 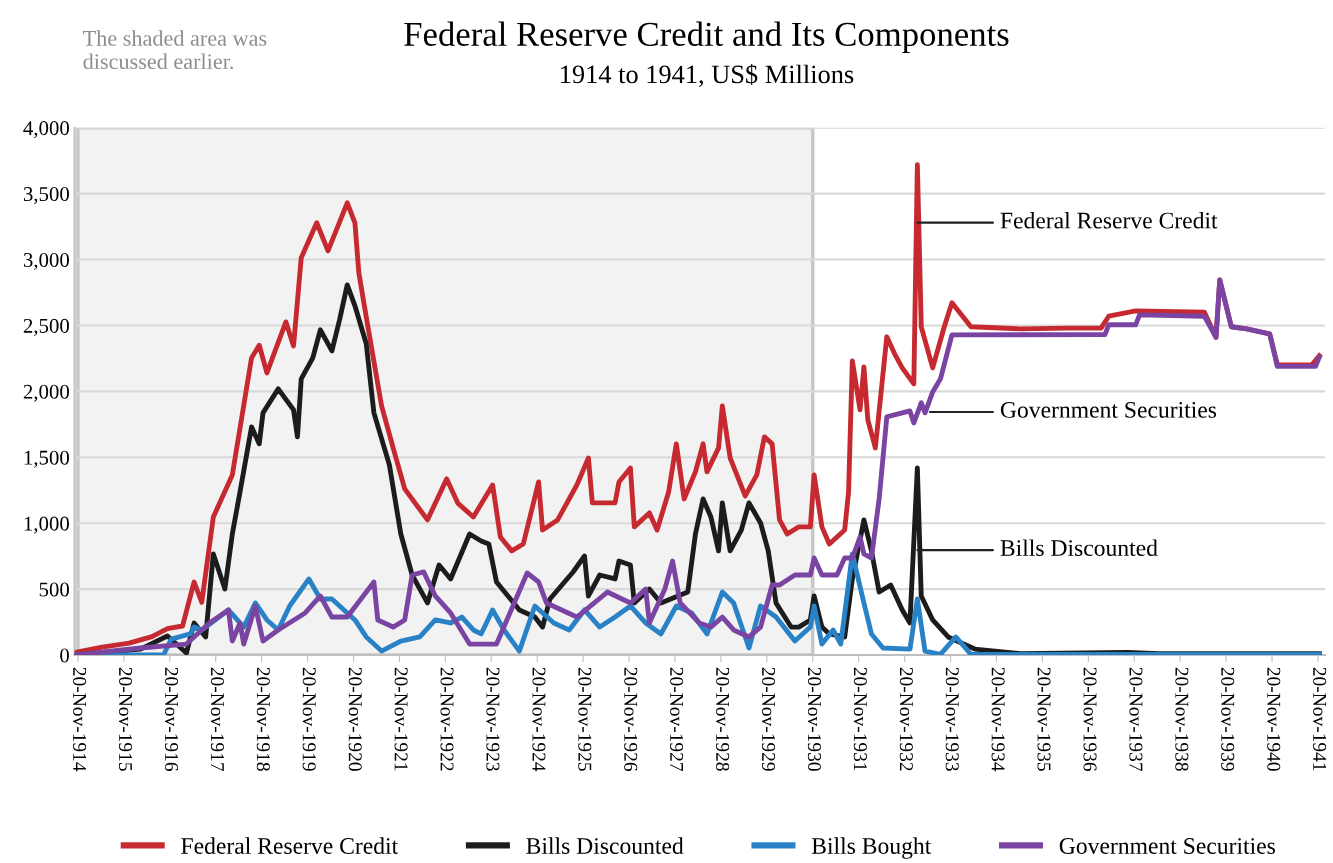 What do you see at coordinates (46, 525) in the screenshot?
I see `y-tick-label: 1,000` at bounding box center [46, 525].